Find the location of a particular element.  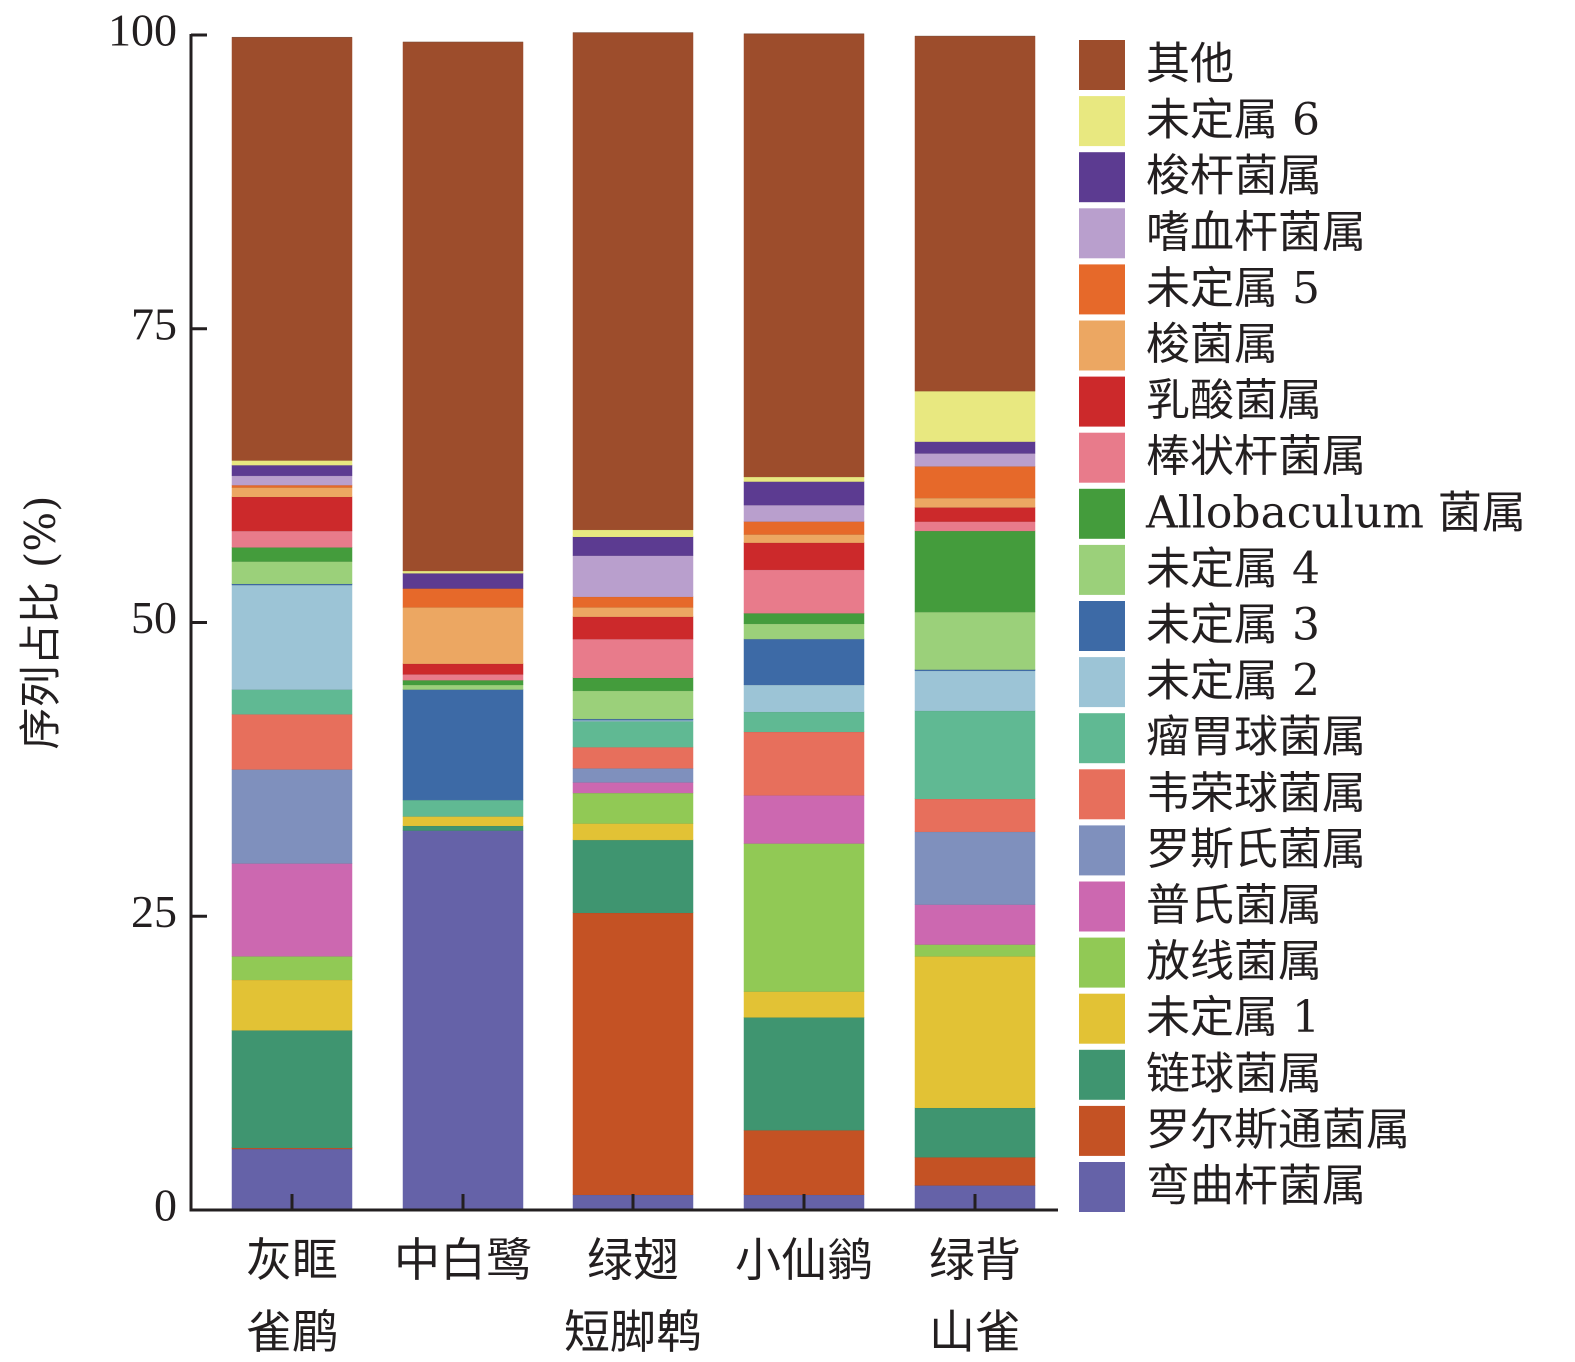

legend-label: 弯曲杆菌属 is located at coordinates (1256, 1186).